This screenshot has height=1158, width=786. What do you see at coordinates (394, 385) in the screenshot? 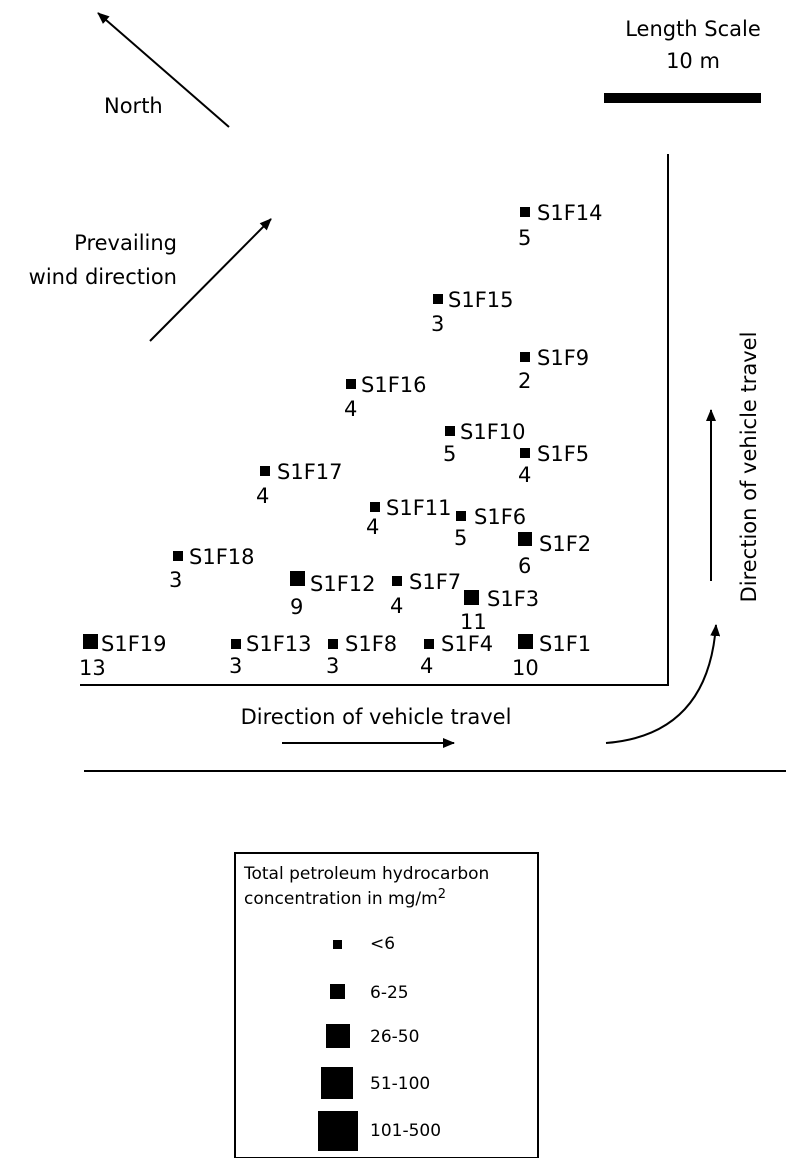
I see `site-id: S1F16` at bounding box center [394, 385].